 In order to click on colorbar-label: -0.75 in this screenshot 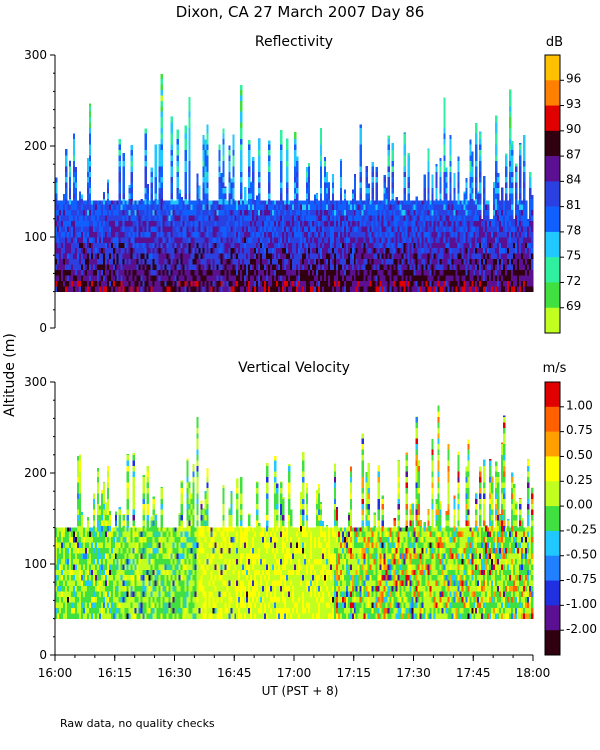, I will do `click(581, 579)`.